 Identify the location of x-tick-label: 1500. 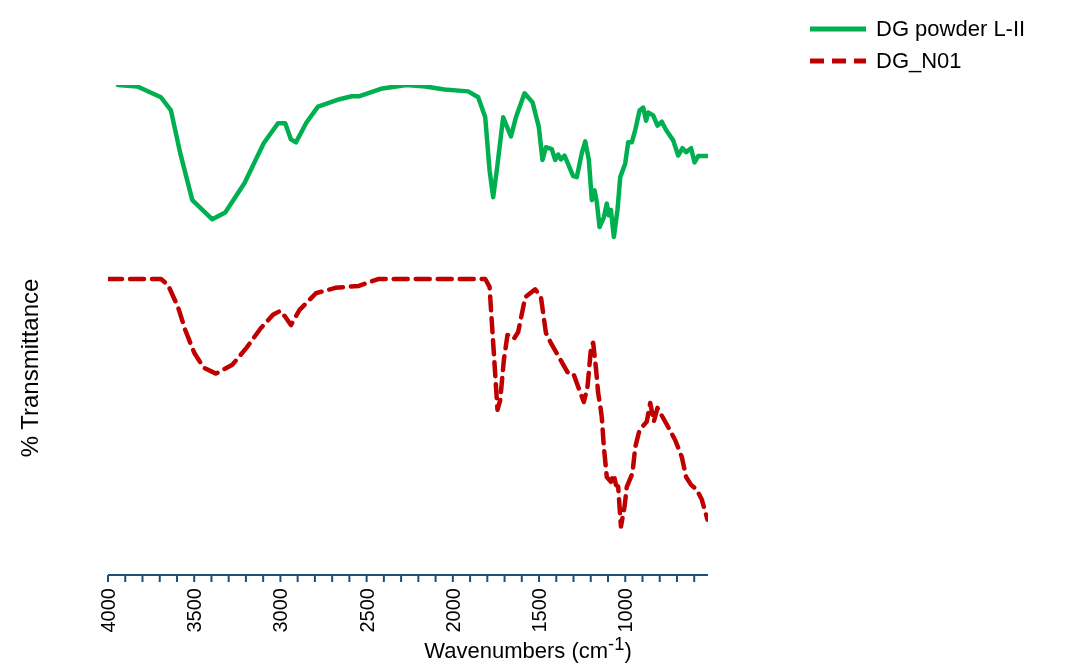
(539, 610).